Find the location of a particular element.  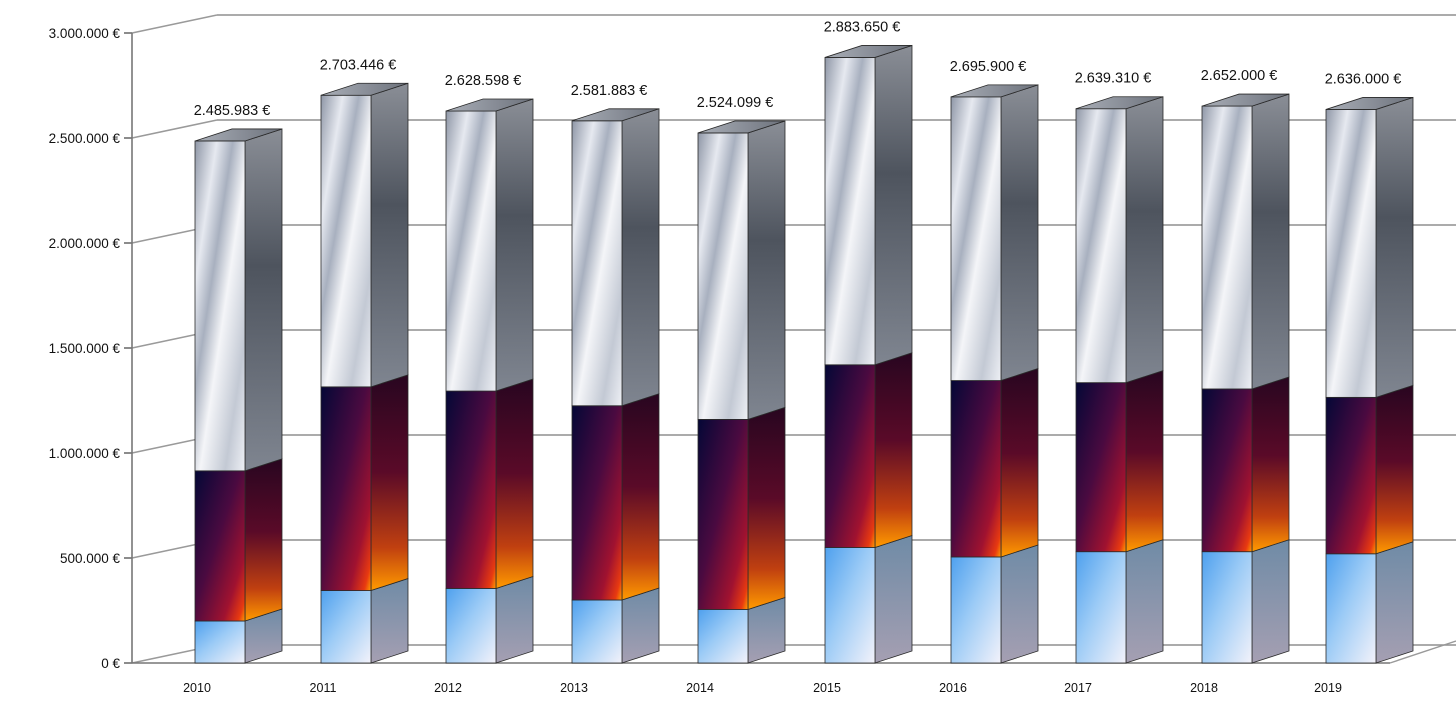

x-tick-label: 2019 is located at coordinates (1328, 688).